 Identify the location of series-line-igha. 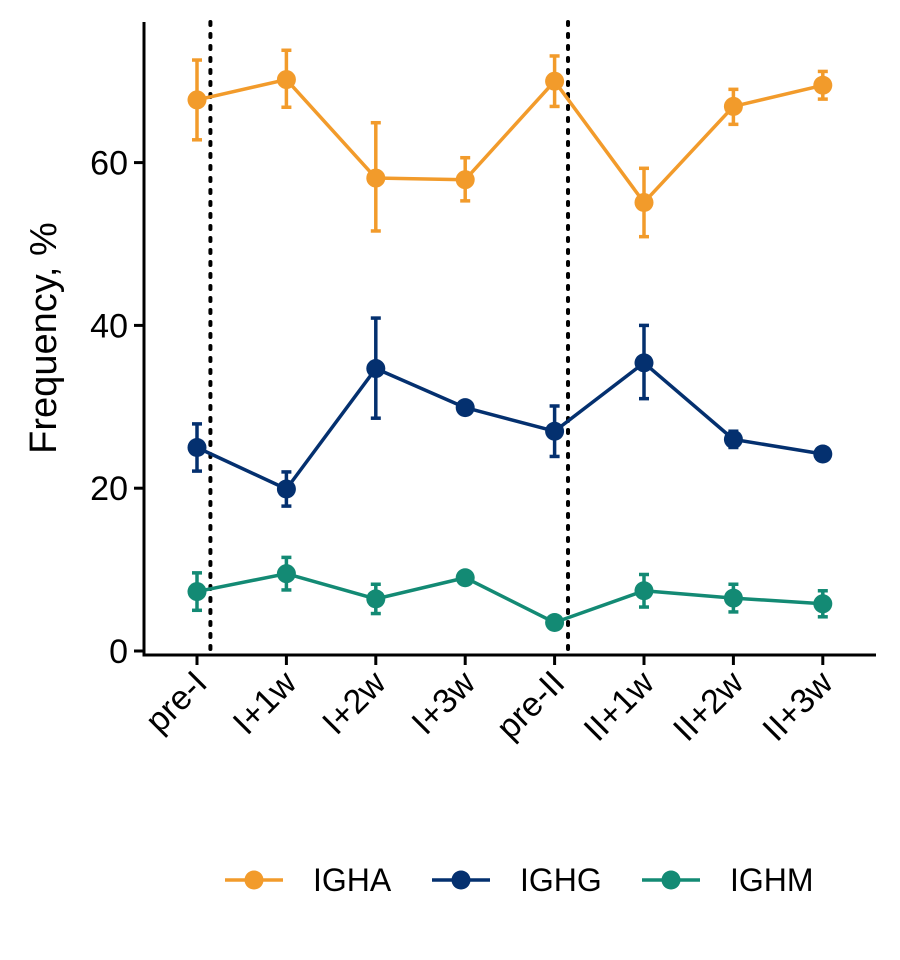
(510, 141).